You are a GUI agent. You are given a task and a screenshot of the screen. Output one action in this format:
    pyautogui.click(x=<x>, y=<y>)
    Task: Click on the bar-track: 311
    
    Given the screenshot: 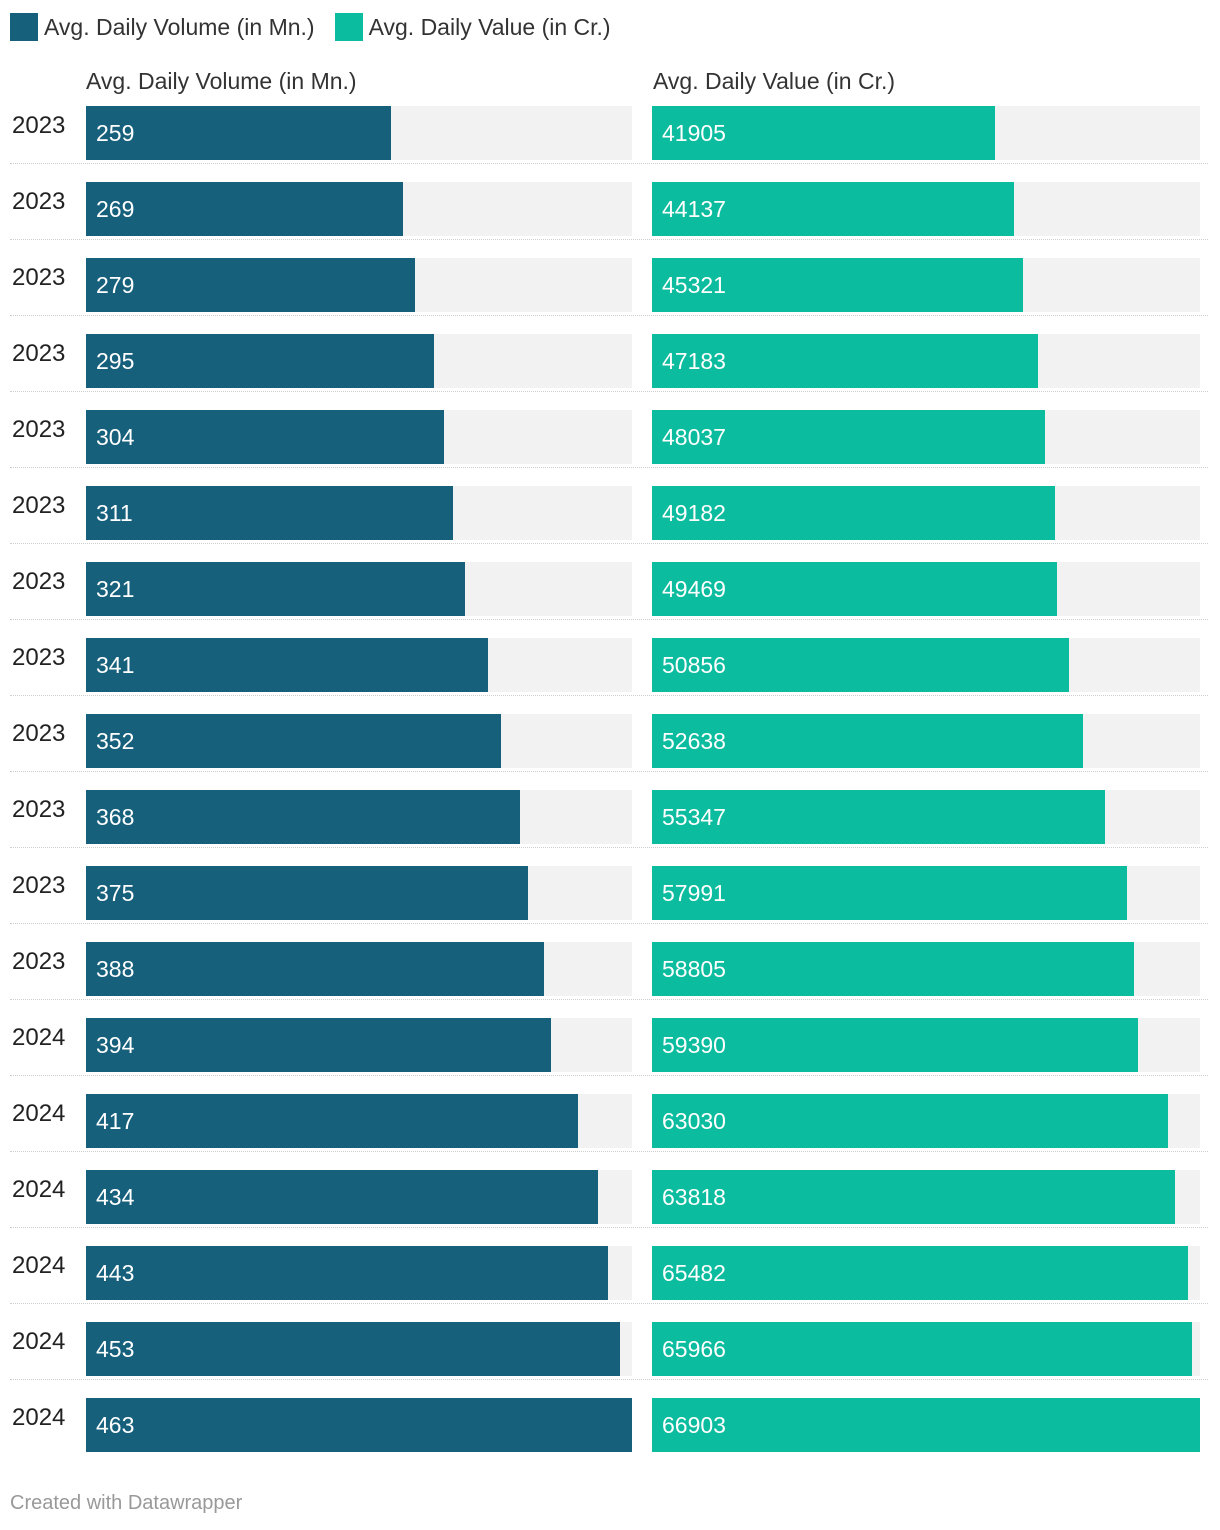 What is the action you would take?
    pyautogui.click(x=359, y=513)
    